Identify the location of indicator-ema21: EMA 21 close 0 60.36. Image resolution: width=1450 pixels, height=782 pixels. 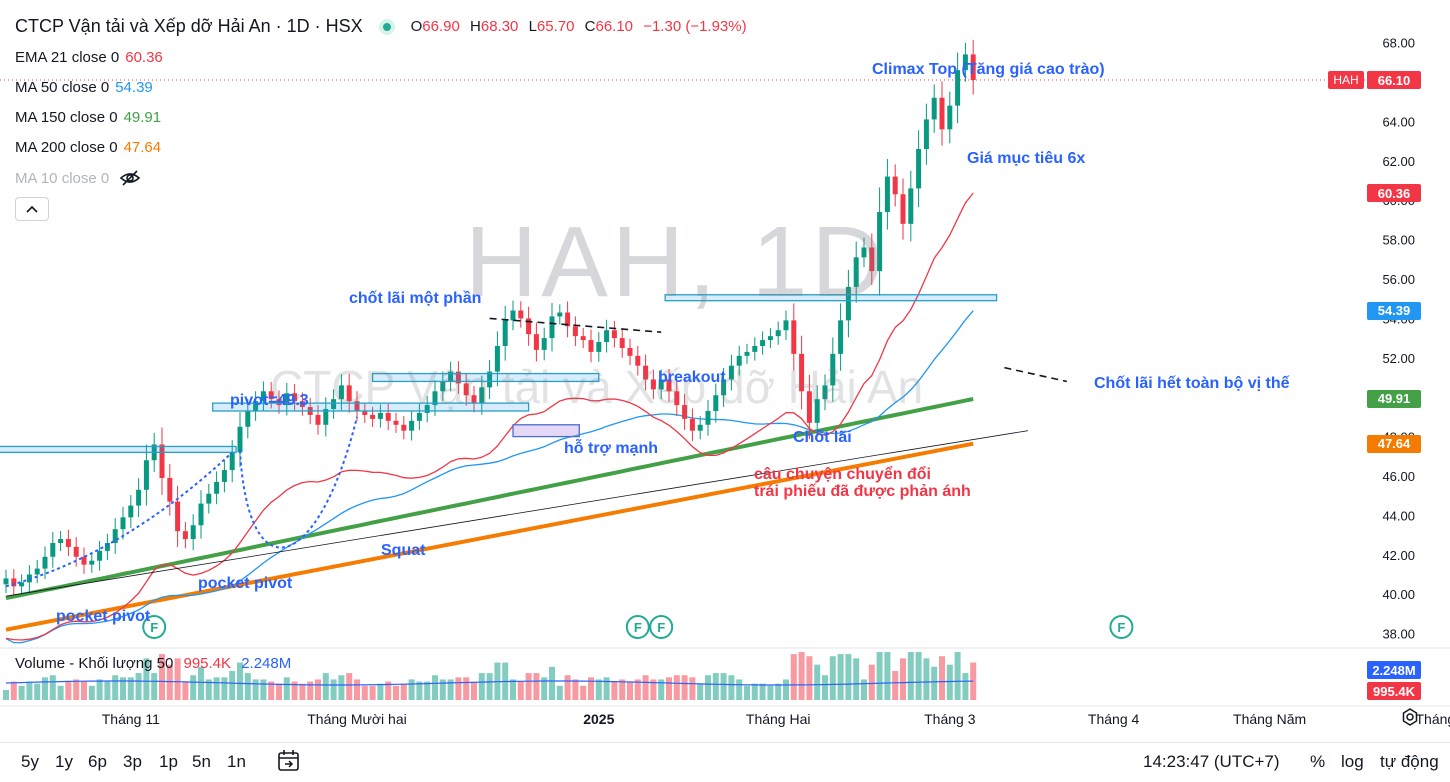
(89, 57).